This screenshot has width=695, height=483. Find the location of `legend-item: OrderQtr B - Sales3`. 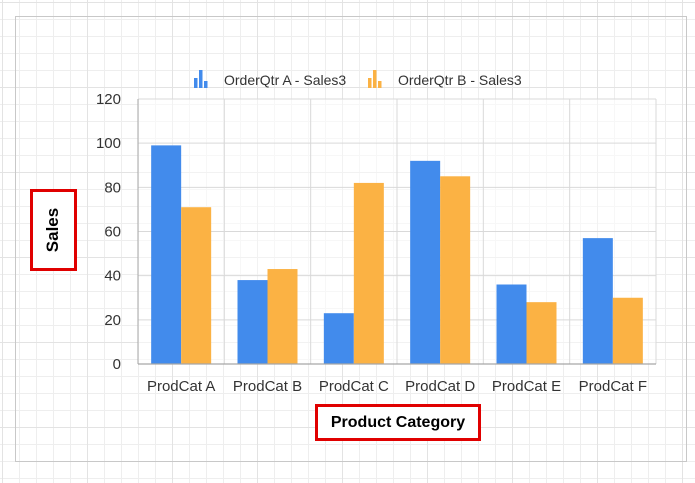

legend-item: OrderQtr B - Sales3 is located at coordinates (445, 79).